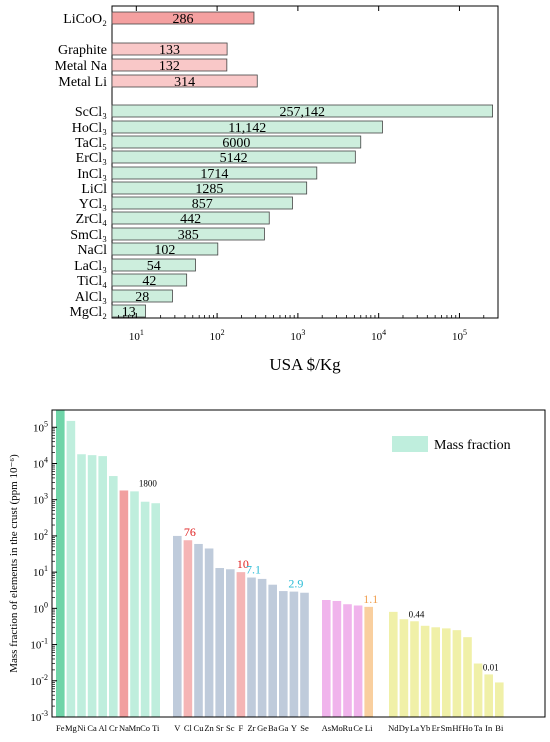  Describe the element at coordinates (414, 728) in the screenshot. I see `category-label: La` at that location.